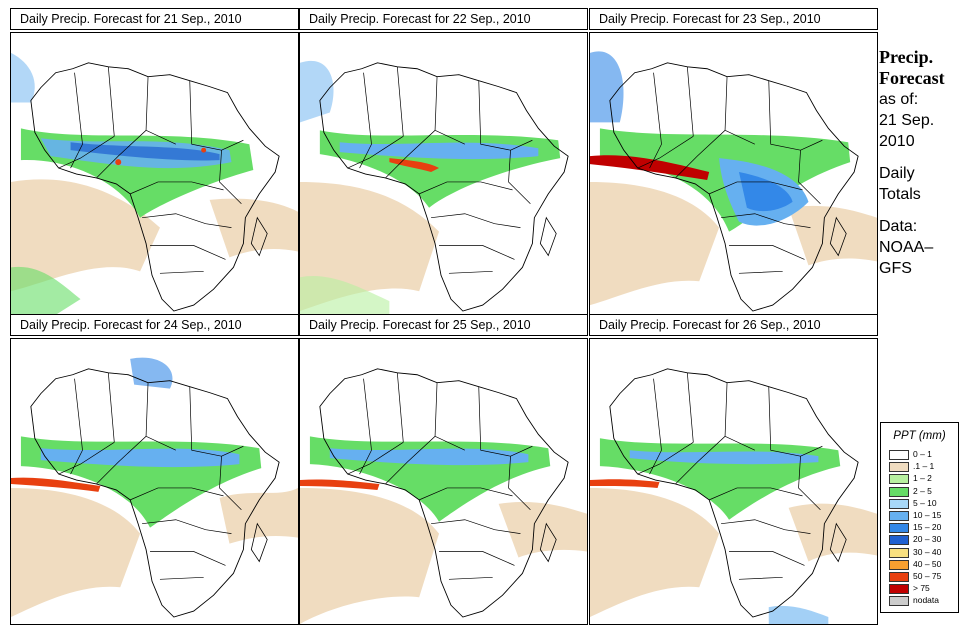  I want to click on panel-title: Daily Precip. Forecast for 23 Sep., 2010, so click(733, 19).